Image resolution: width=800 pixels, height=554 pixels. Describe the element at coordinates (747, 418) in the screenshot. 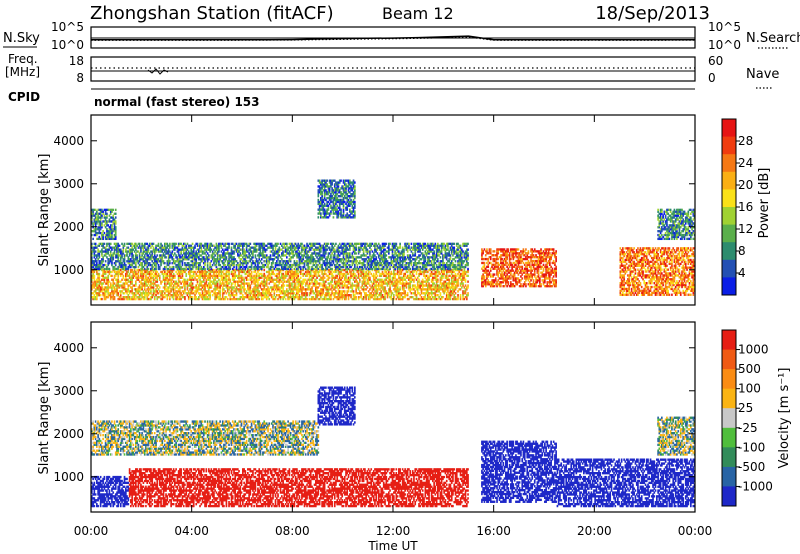

I see `velocity-colorbar: 1000 500 100 25 -25 -100 -500 -1000` at that location.